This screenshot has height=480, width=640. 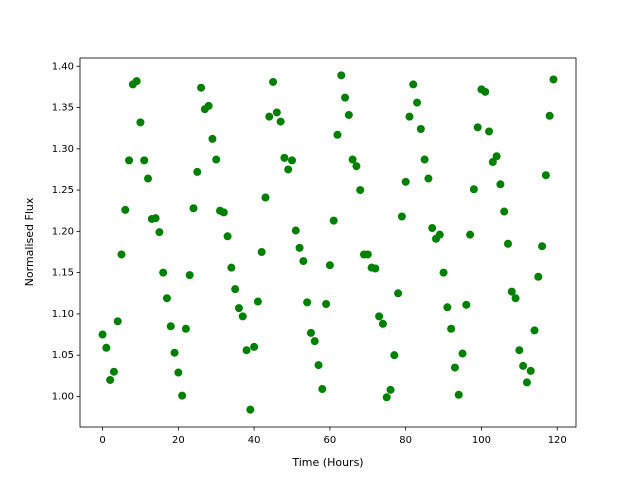 I want to click on x-tick-label: 60, so click(x=330, y=440).